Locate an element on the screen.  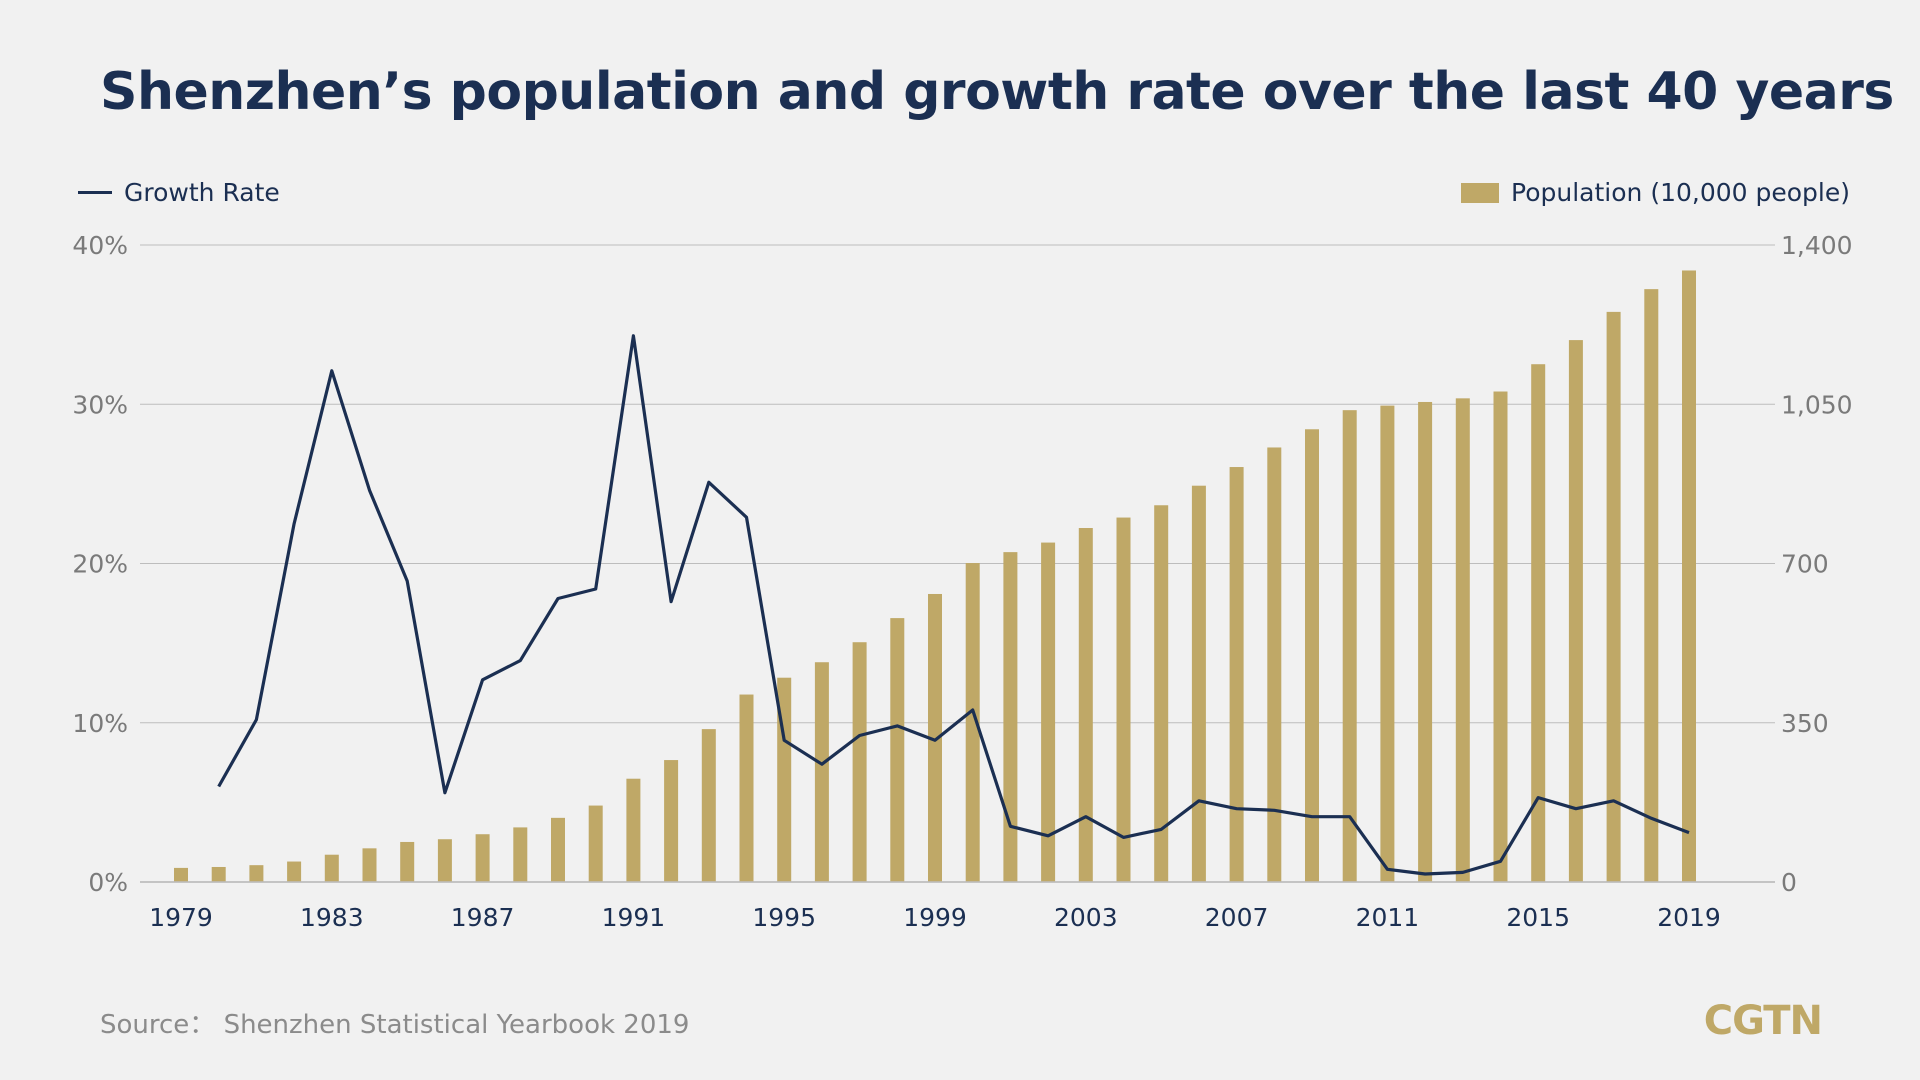
y-left-tick-label: 20% is located at coordinates (100, 564).